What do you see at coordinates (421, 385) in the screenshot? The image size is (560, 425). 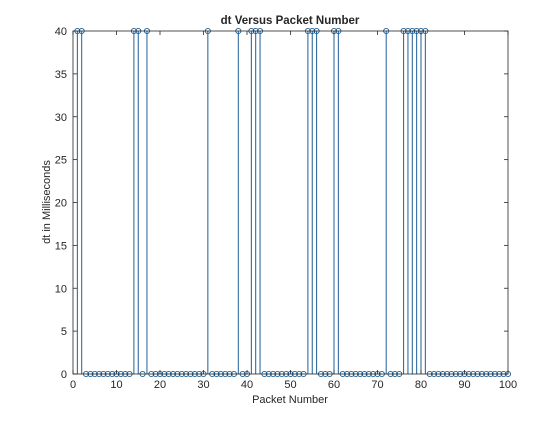 I see `x-tick-label: 80` at bounding box center [421, 385].